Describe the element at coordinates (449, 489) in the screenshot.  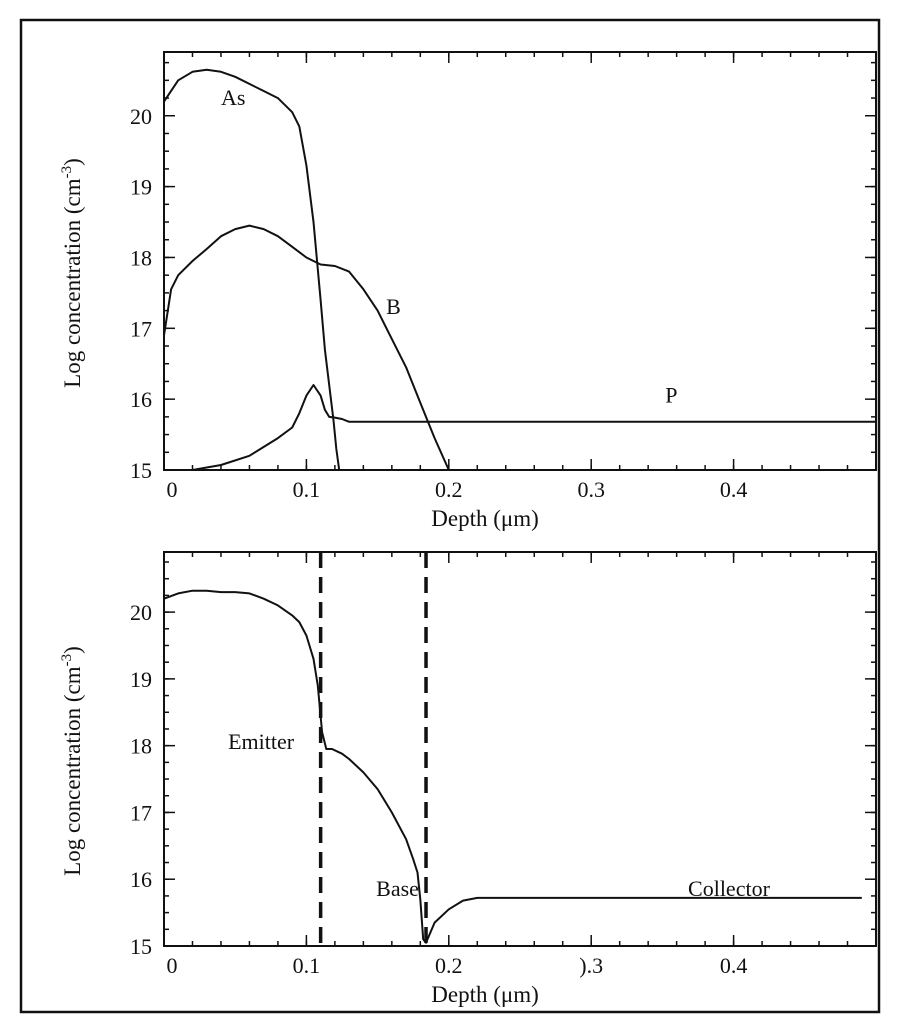
I see `top-x-tick-label: 0.2` at that location.